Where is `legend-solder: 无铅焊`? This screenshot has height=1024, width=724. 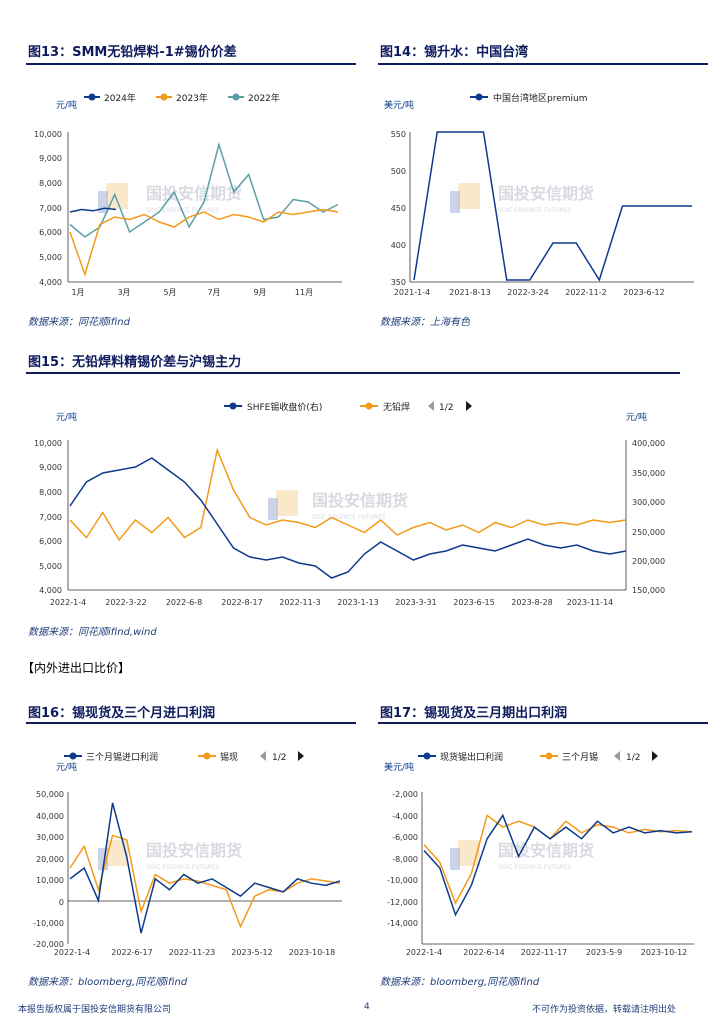
legend-solder: 无铅焊 is located at coordinates (396, 407).